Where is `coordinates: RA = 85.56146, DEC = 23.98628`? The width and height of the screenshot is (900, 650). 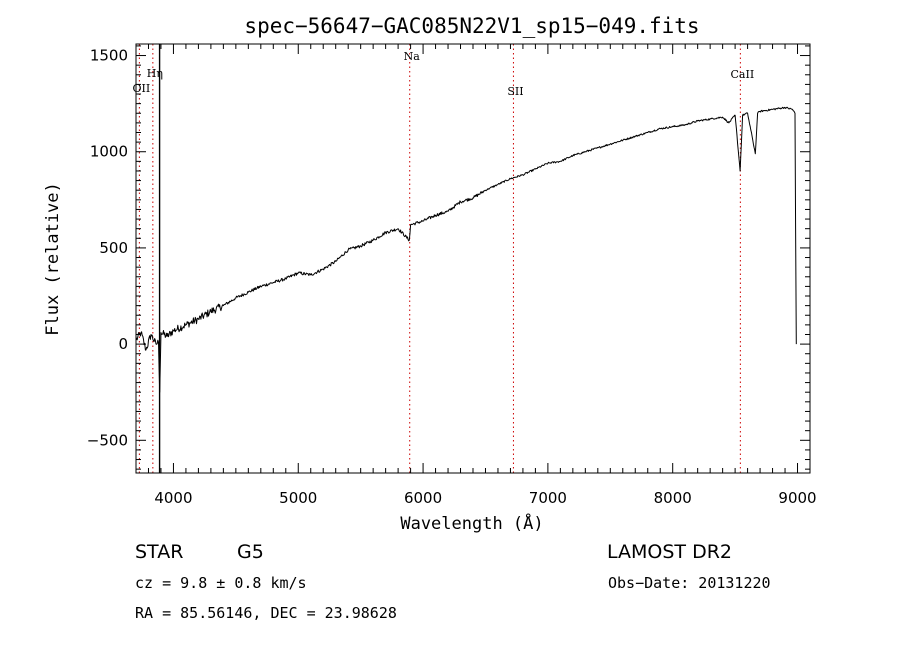 coordinates: RA = 85.56146, DEC = 23.98628 is located at coordinates (266, 613).